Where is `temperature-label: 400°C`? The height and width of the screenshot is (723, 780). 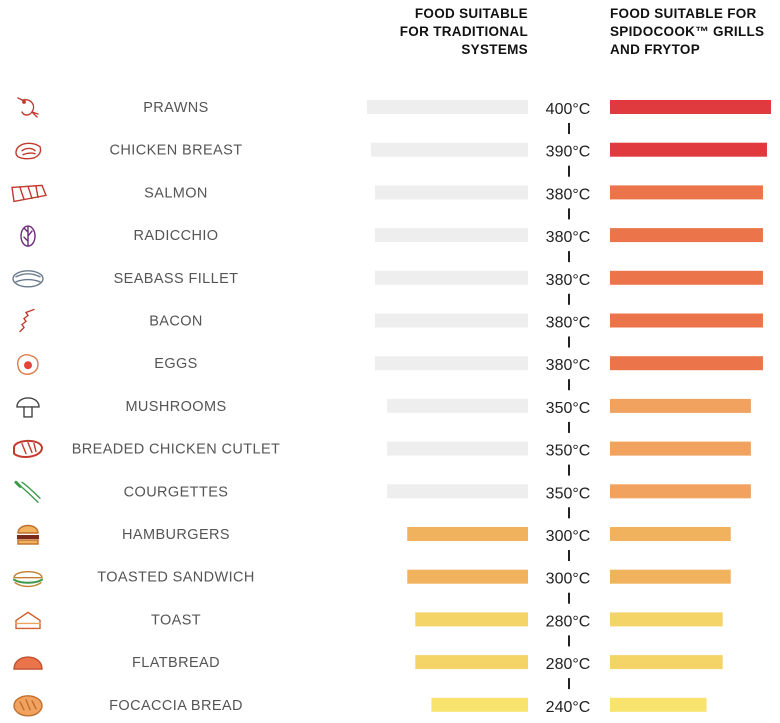
temperature-label: 400°C is located at coordinates (568, 109).